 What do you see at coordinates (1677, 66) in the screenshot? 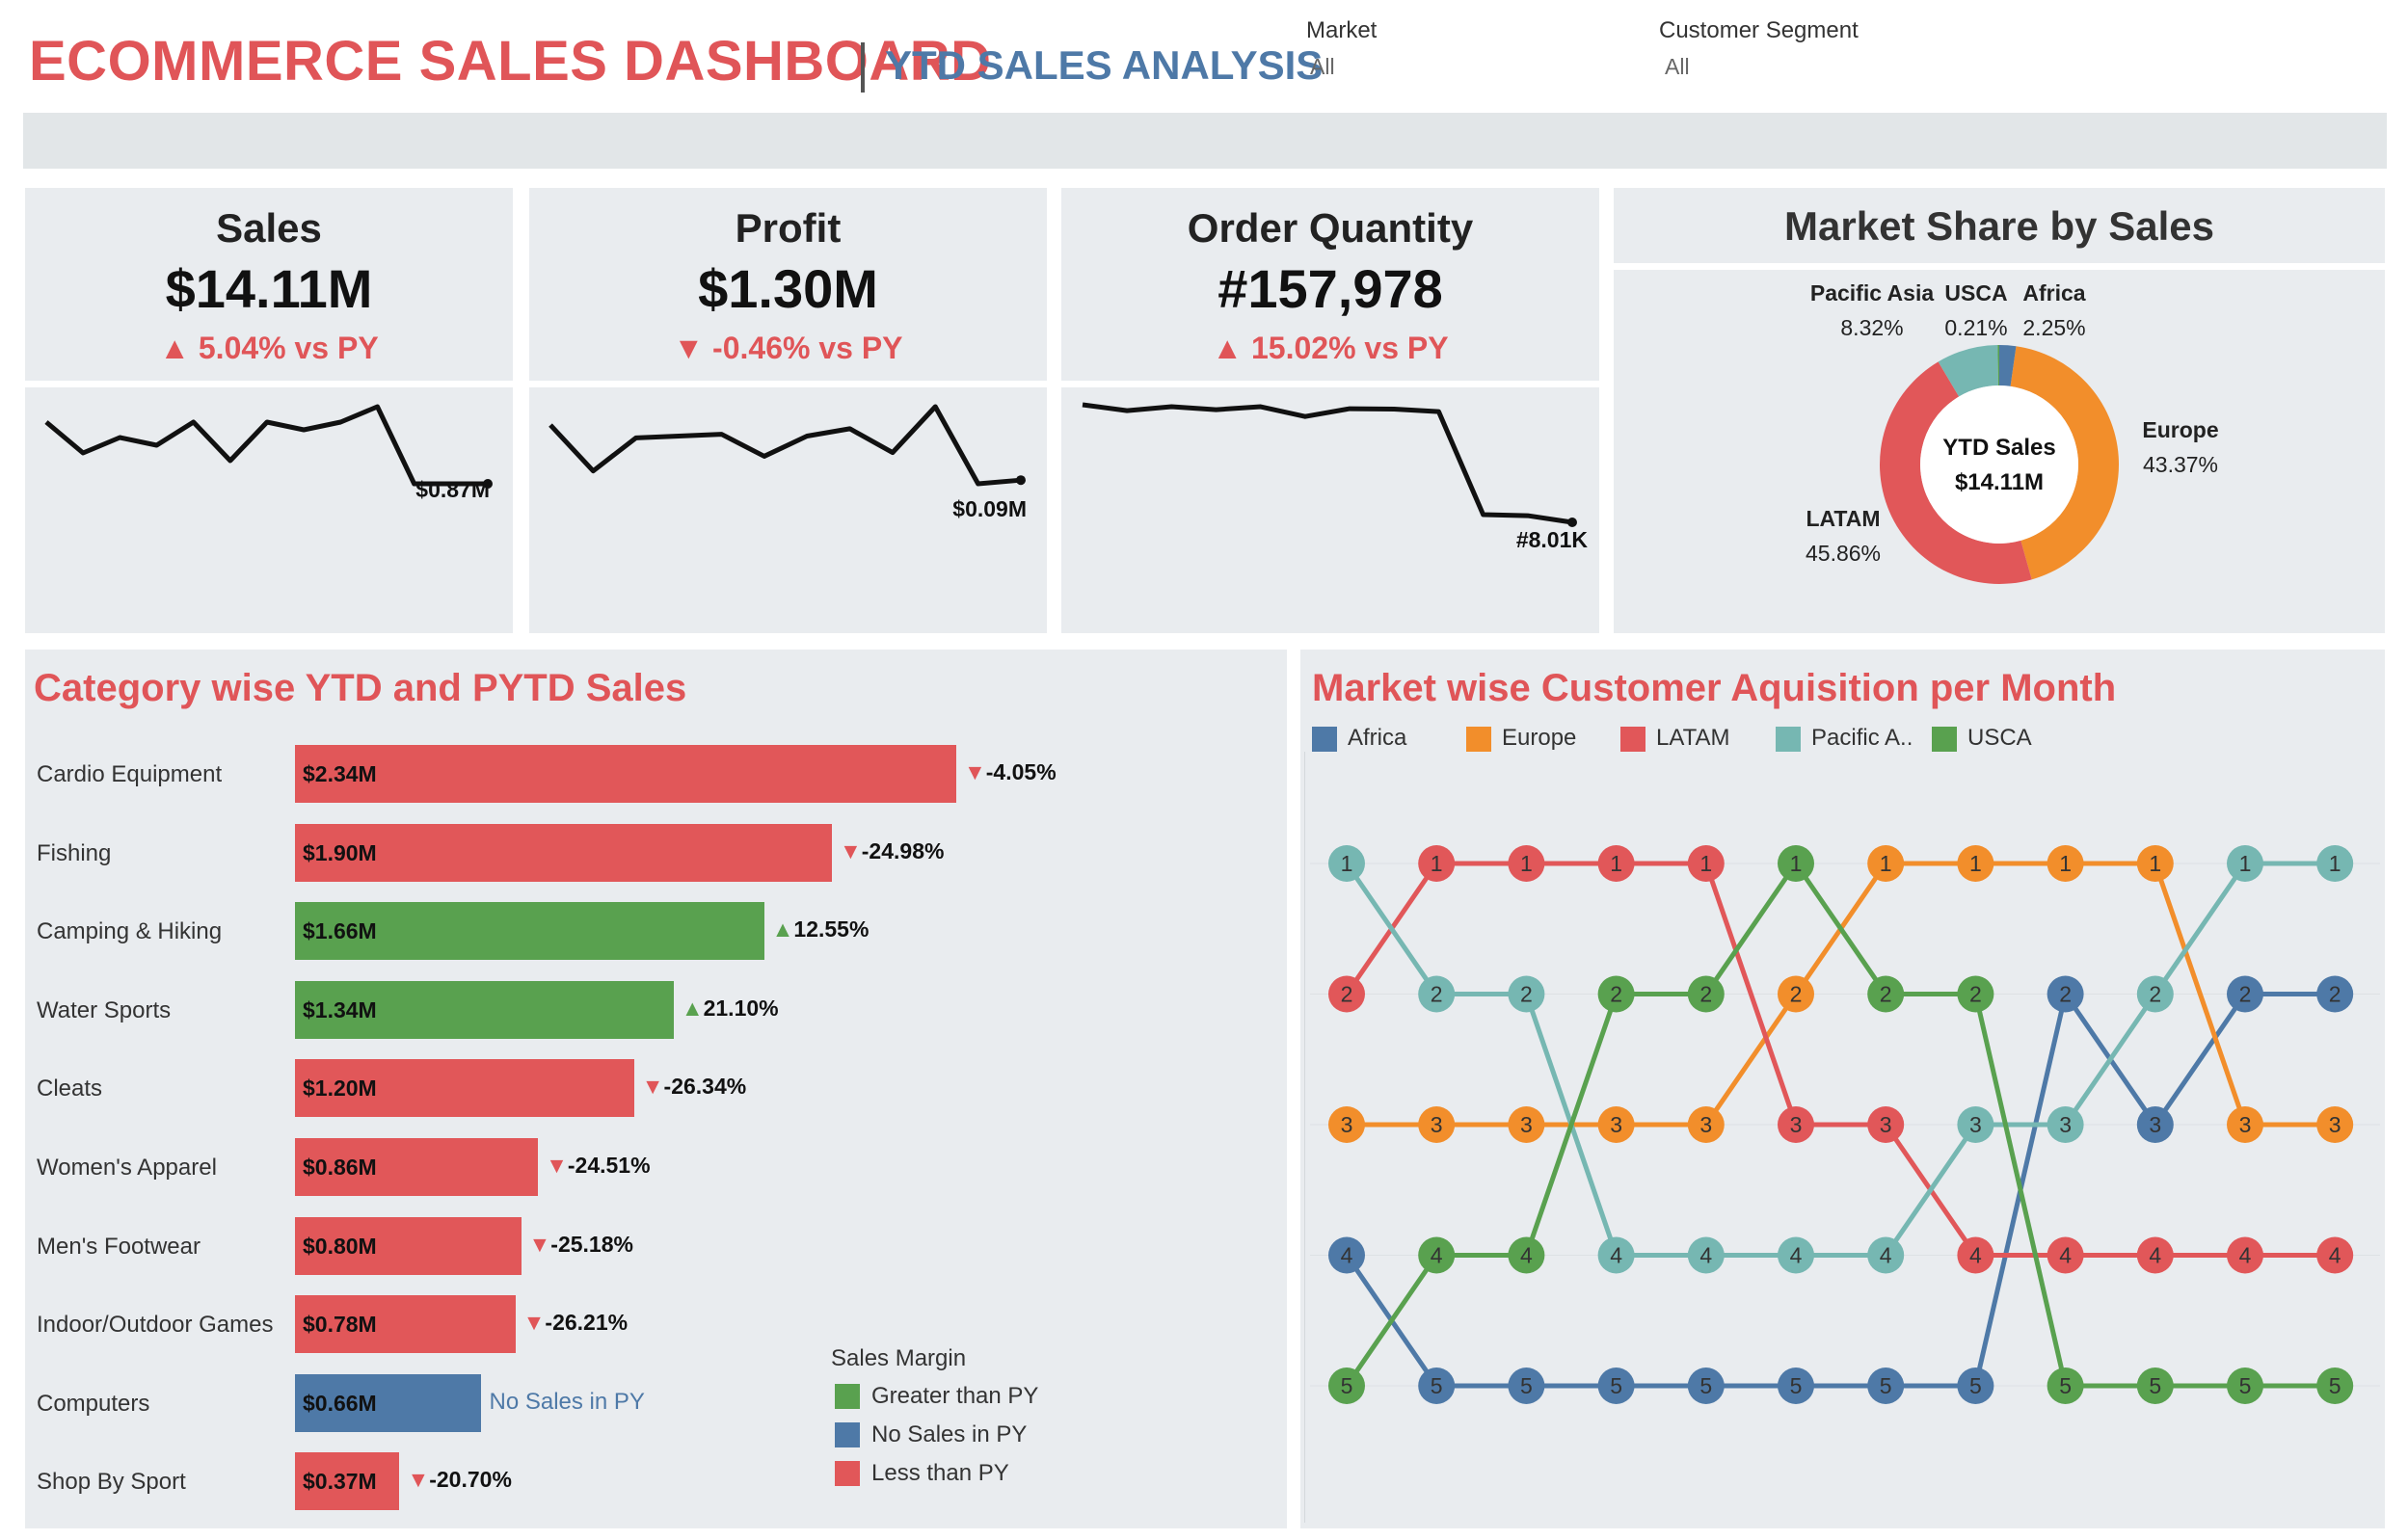
I see `customer-segment-filter-value: All` at bounding box center [1677, 66].